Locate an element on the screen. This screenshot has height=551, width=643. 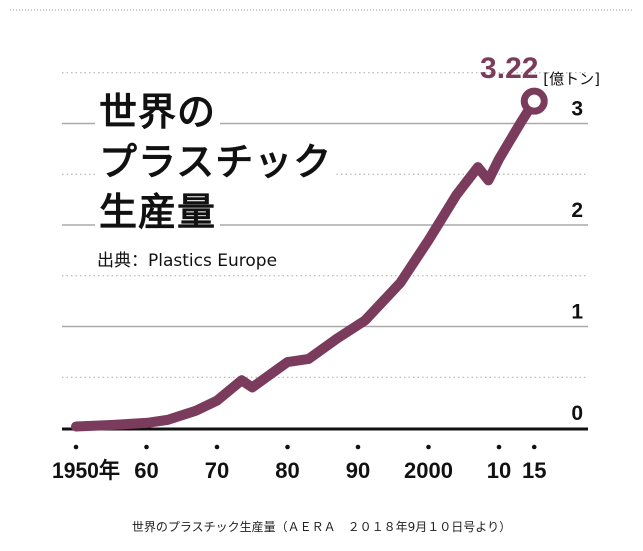
x-tick-label: 2000 is located at coordinates (428, 470).